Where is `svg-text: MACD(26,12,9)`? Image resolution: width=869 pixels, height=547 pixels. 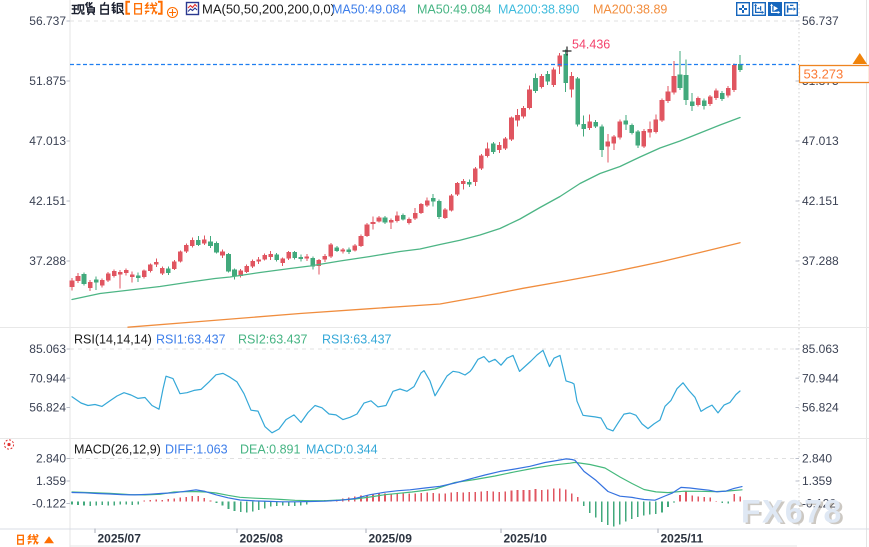
svg-text: MACD(26,12,9) is located at coordinates (117, 450).